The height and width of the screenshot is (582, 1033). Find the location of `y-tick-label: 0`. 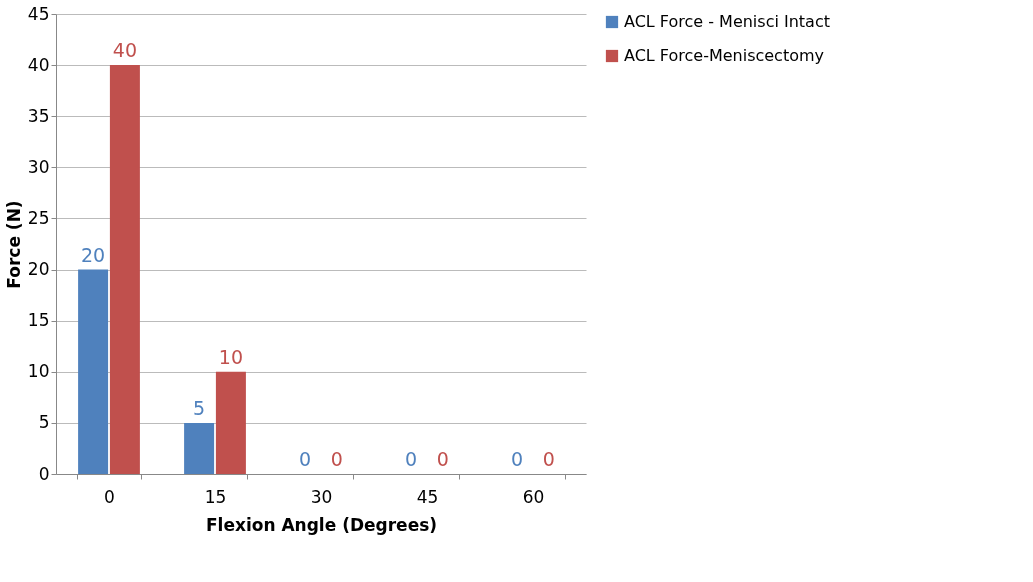

y-tick-label: 0 is located at coordinates (44, 473).